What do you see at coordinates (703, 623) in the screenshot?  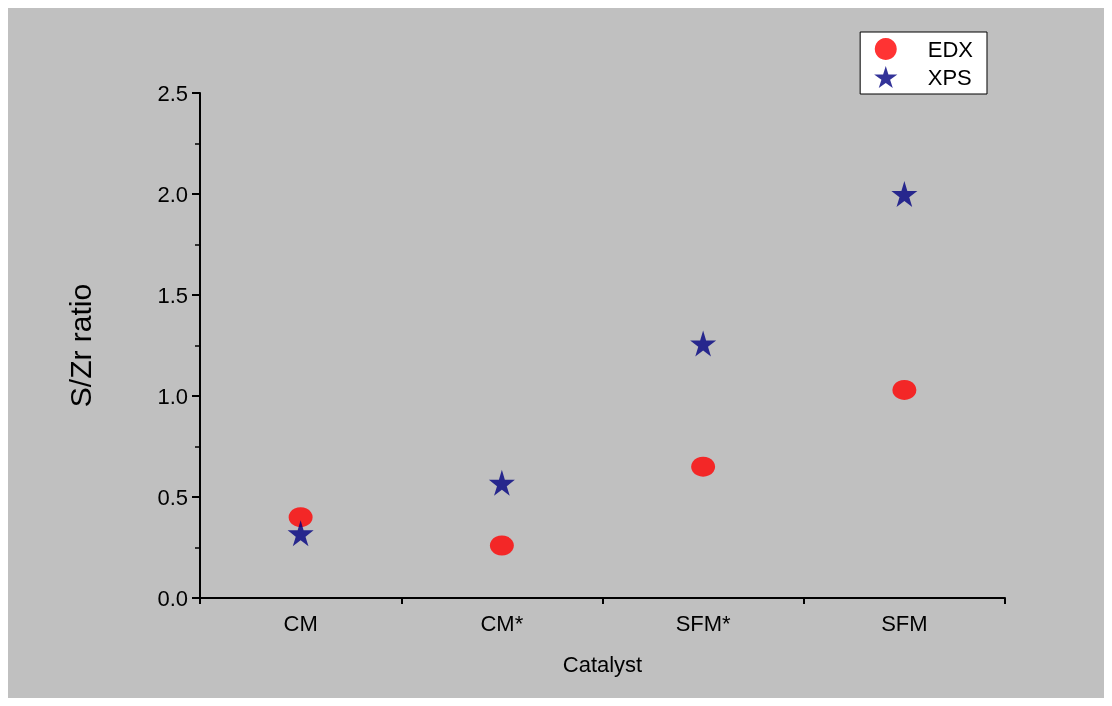 I see `x-tick-label: SFM*` at bounding box center [703, 623].